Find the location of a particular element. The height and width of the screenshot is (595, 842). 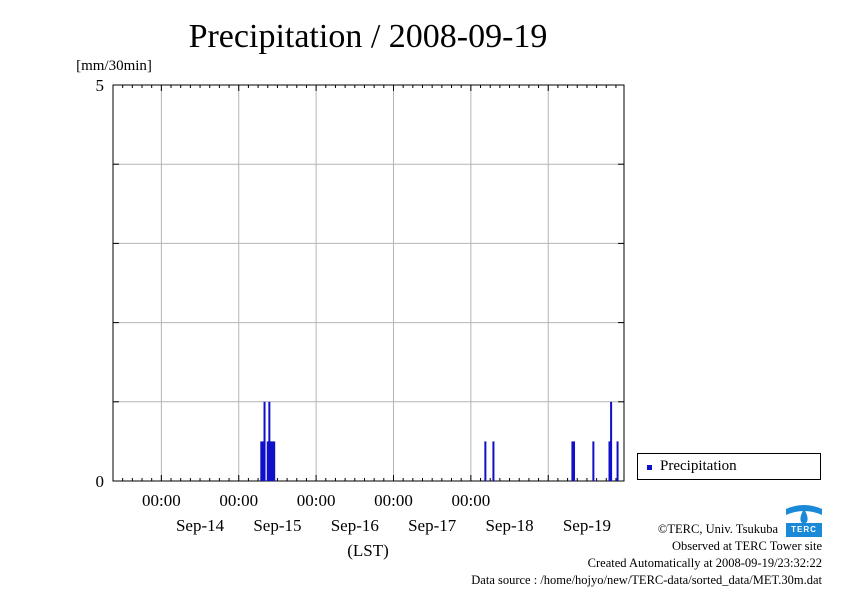

y-axis-unit-label: [mm/30min] is located at coordinates (114, 66).